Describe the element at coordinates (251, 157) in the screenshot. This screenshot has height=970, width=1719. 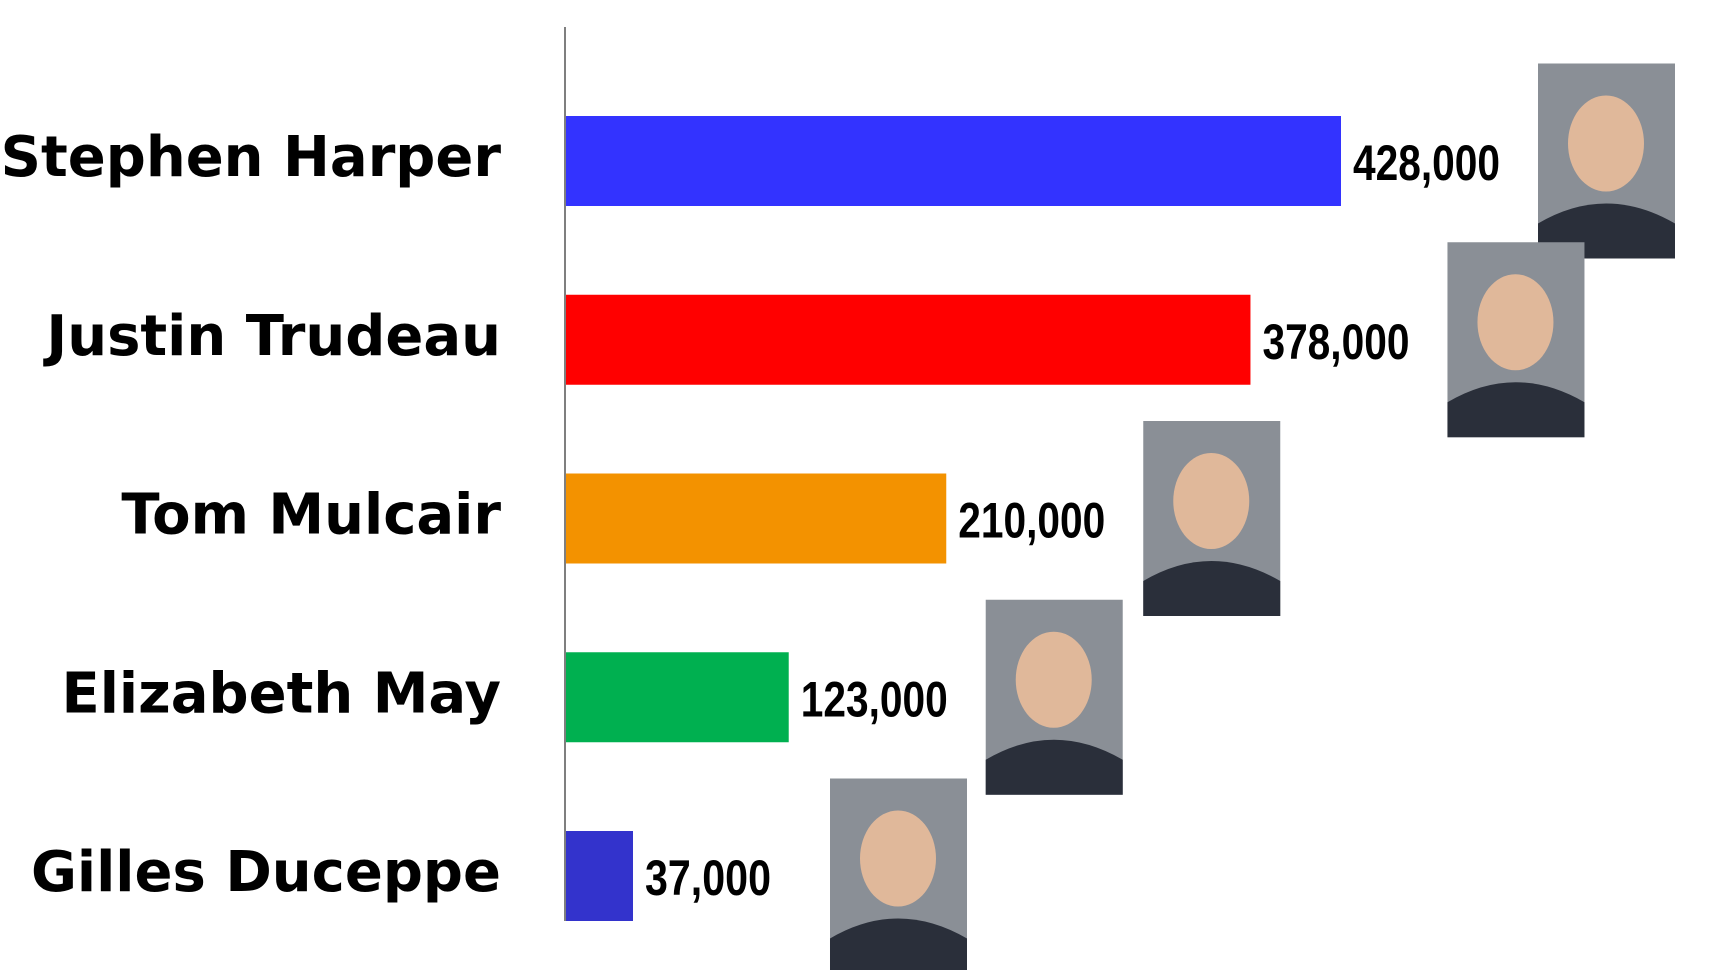
I see `category-label: Stephen Harper` at that location.